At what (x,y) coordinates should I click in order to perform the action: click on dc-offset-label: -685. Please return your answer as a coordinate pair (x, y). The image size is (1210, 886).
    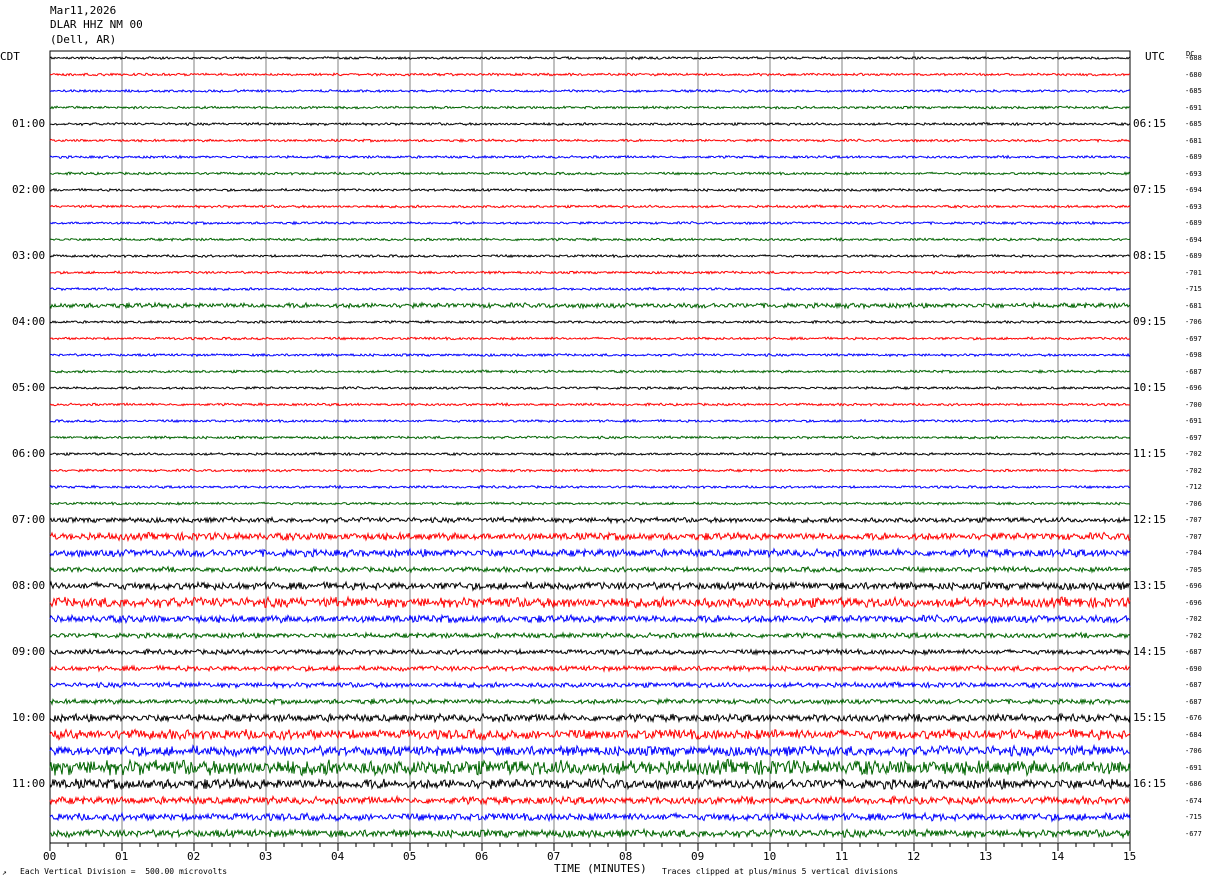
    Looking at the image, I should click on (1193, 124).